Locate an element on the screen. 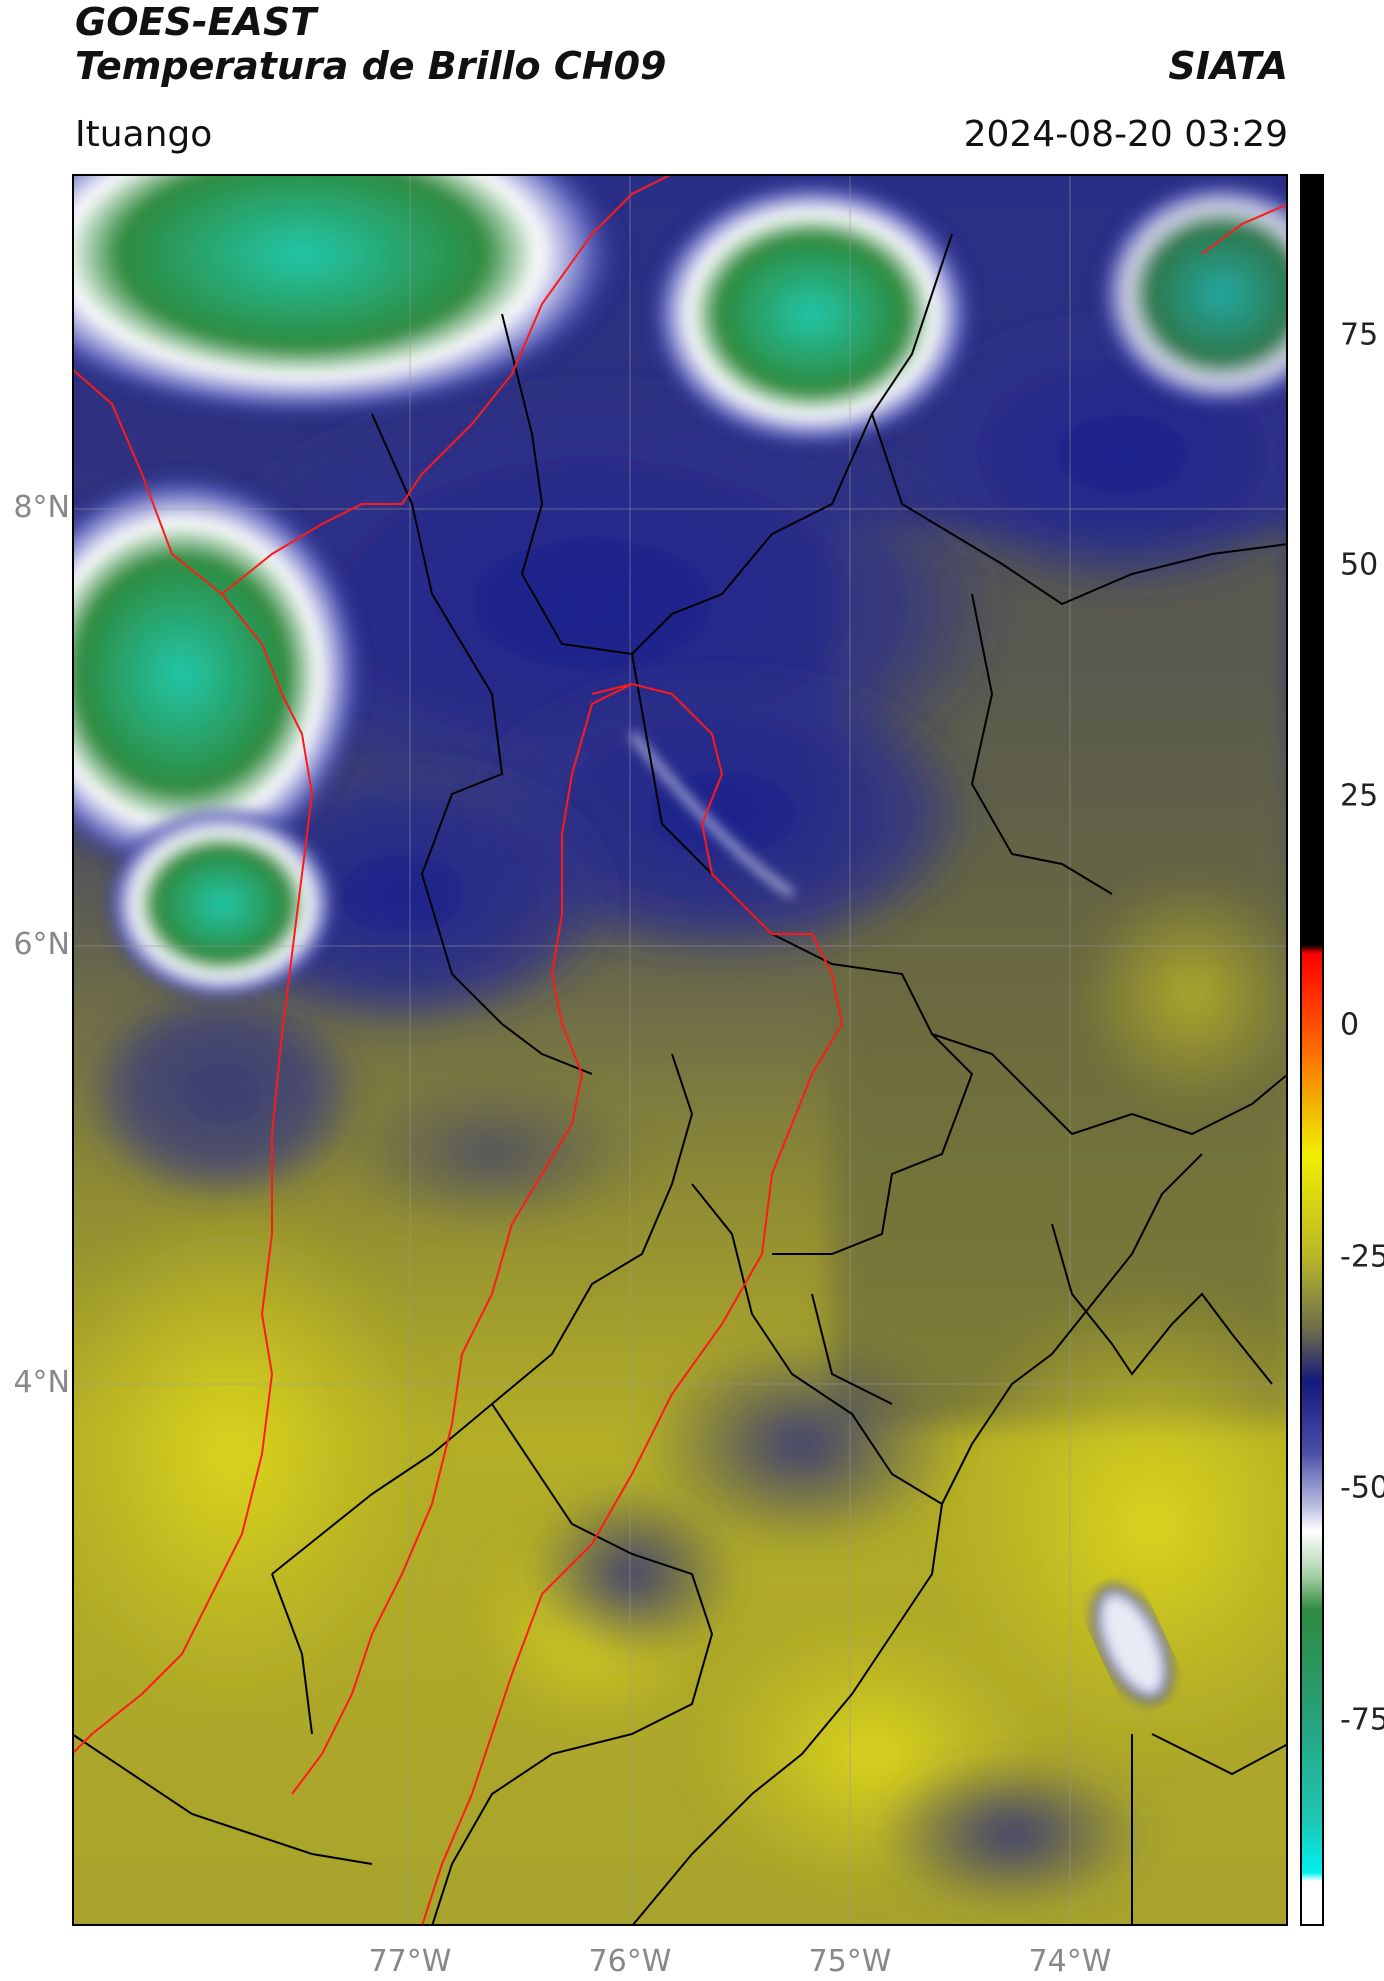  lon-label-75w: 75°W is located at coordinates (850, 1961).